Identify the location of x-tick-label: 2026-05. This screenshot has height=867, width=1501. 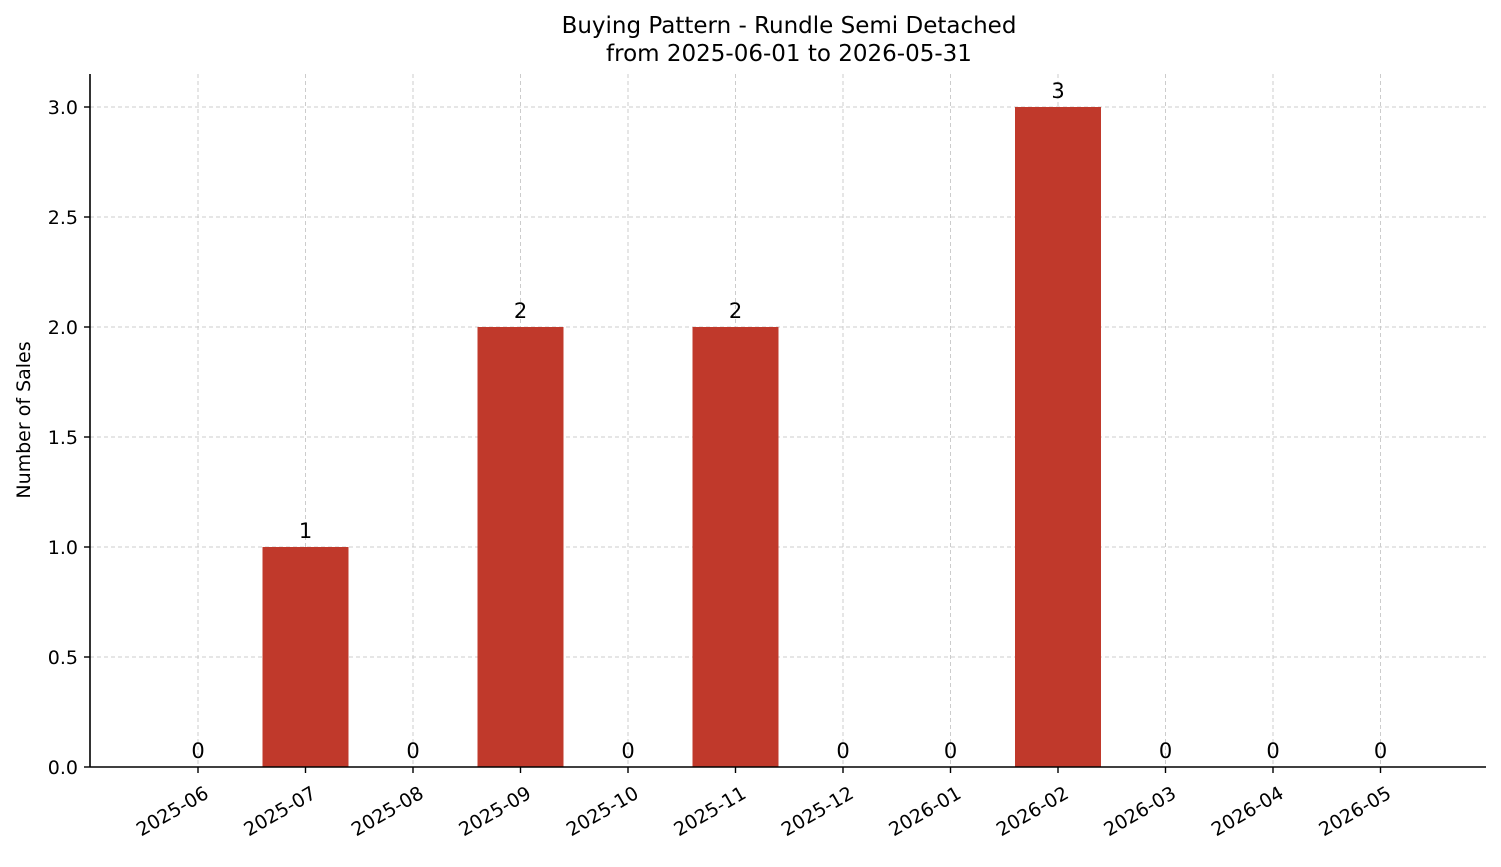
(1355, 811).